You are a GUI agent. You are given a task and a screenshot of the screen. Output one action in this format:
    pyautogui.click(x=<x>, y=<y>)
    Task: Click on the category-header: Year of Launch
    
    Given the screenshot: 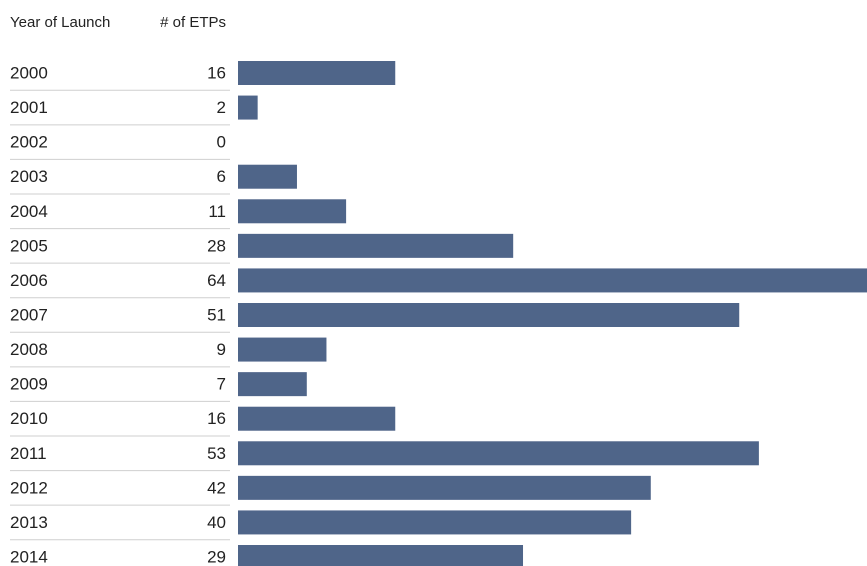 What is the action you would take?
    pyautogui.click(x=60, y=22)
    